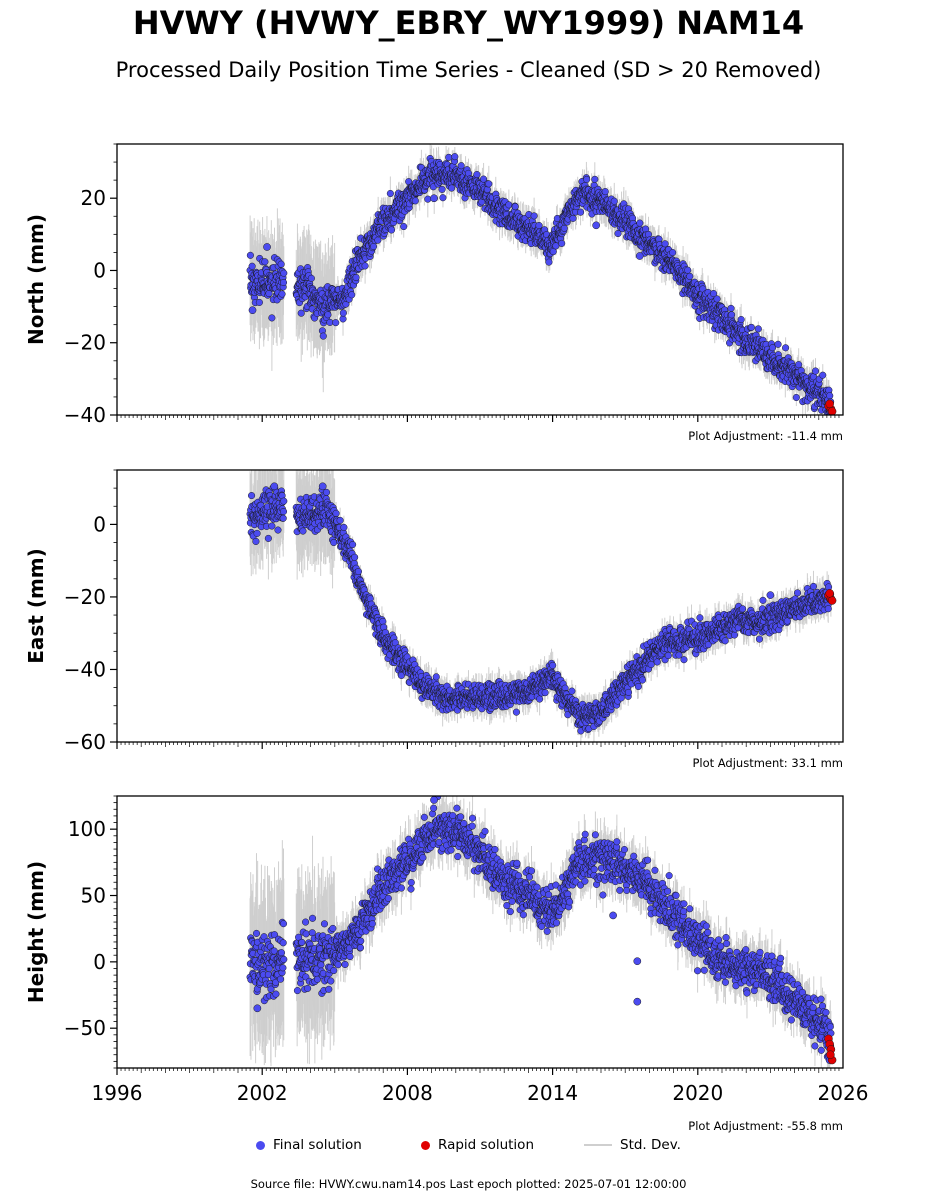  Describe the element at coordinates (765, 436) in the screenshot. I see `plot-adjustment-label: Plot Adjustment: -11.4 mm` at that location.